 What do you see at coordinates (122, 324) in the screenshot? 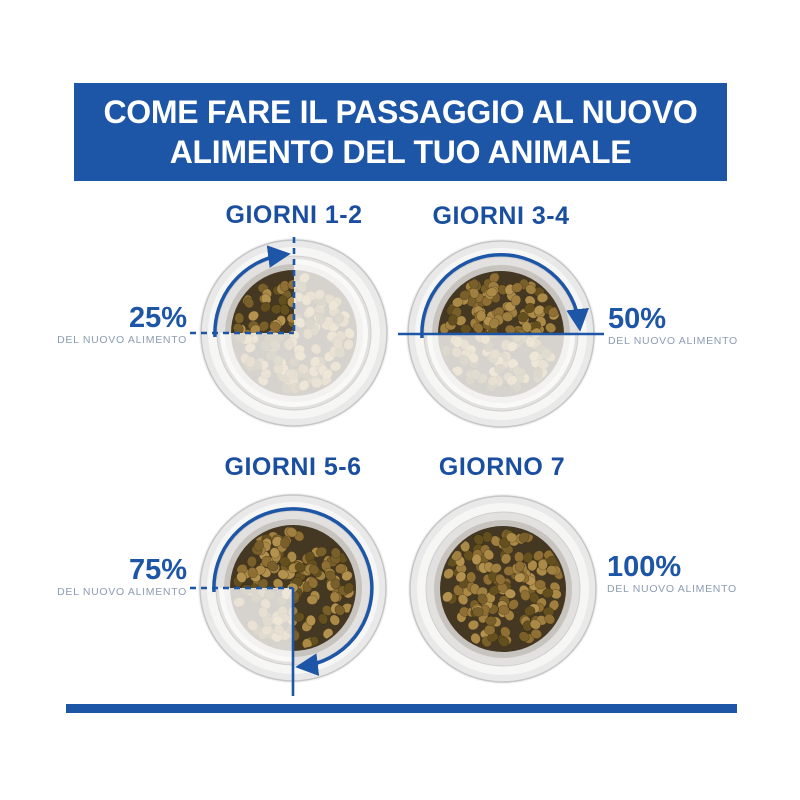
I see `percent-block-25: 25% DEL NUOVO ALIMENTO` at bounding box center [122, 324].